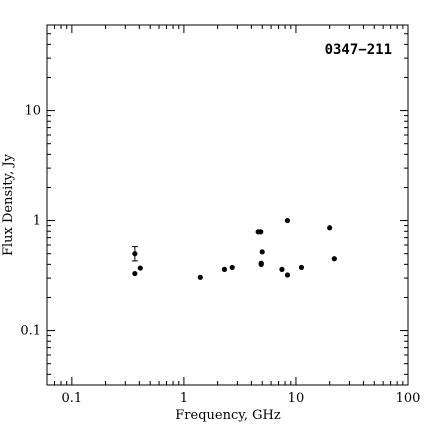 This screenshot has width=431, height=431. Describe the element at coordinates (30, 331) in the screenshot. I see `y-tick-label: 0.1` at that location.